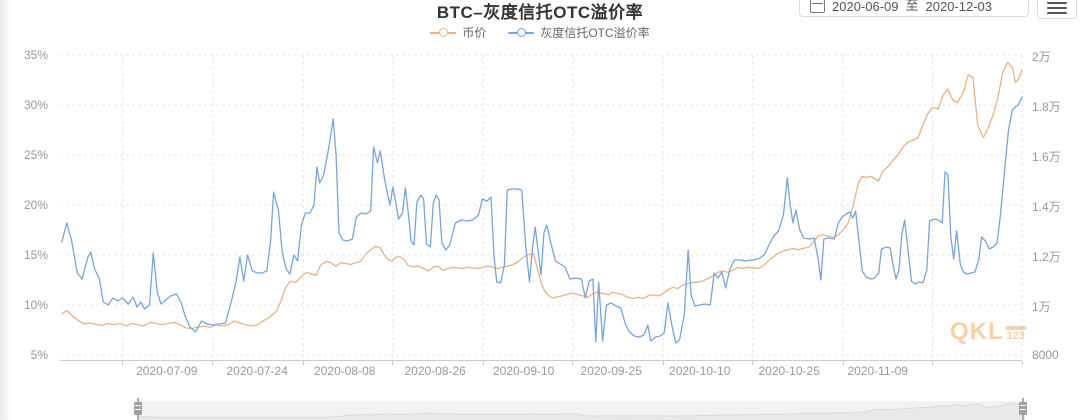 Image resolution: width=1080 pixels, height=420 pixels. Describe the element at coordinates (6, 210) in the screenshot. I see `page-left-edge` at that location.